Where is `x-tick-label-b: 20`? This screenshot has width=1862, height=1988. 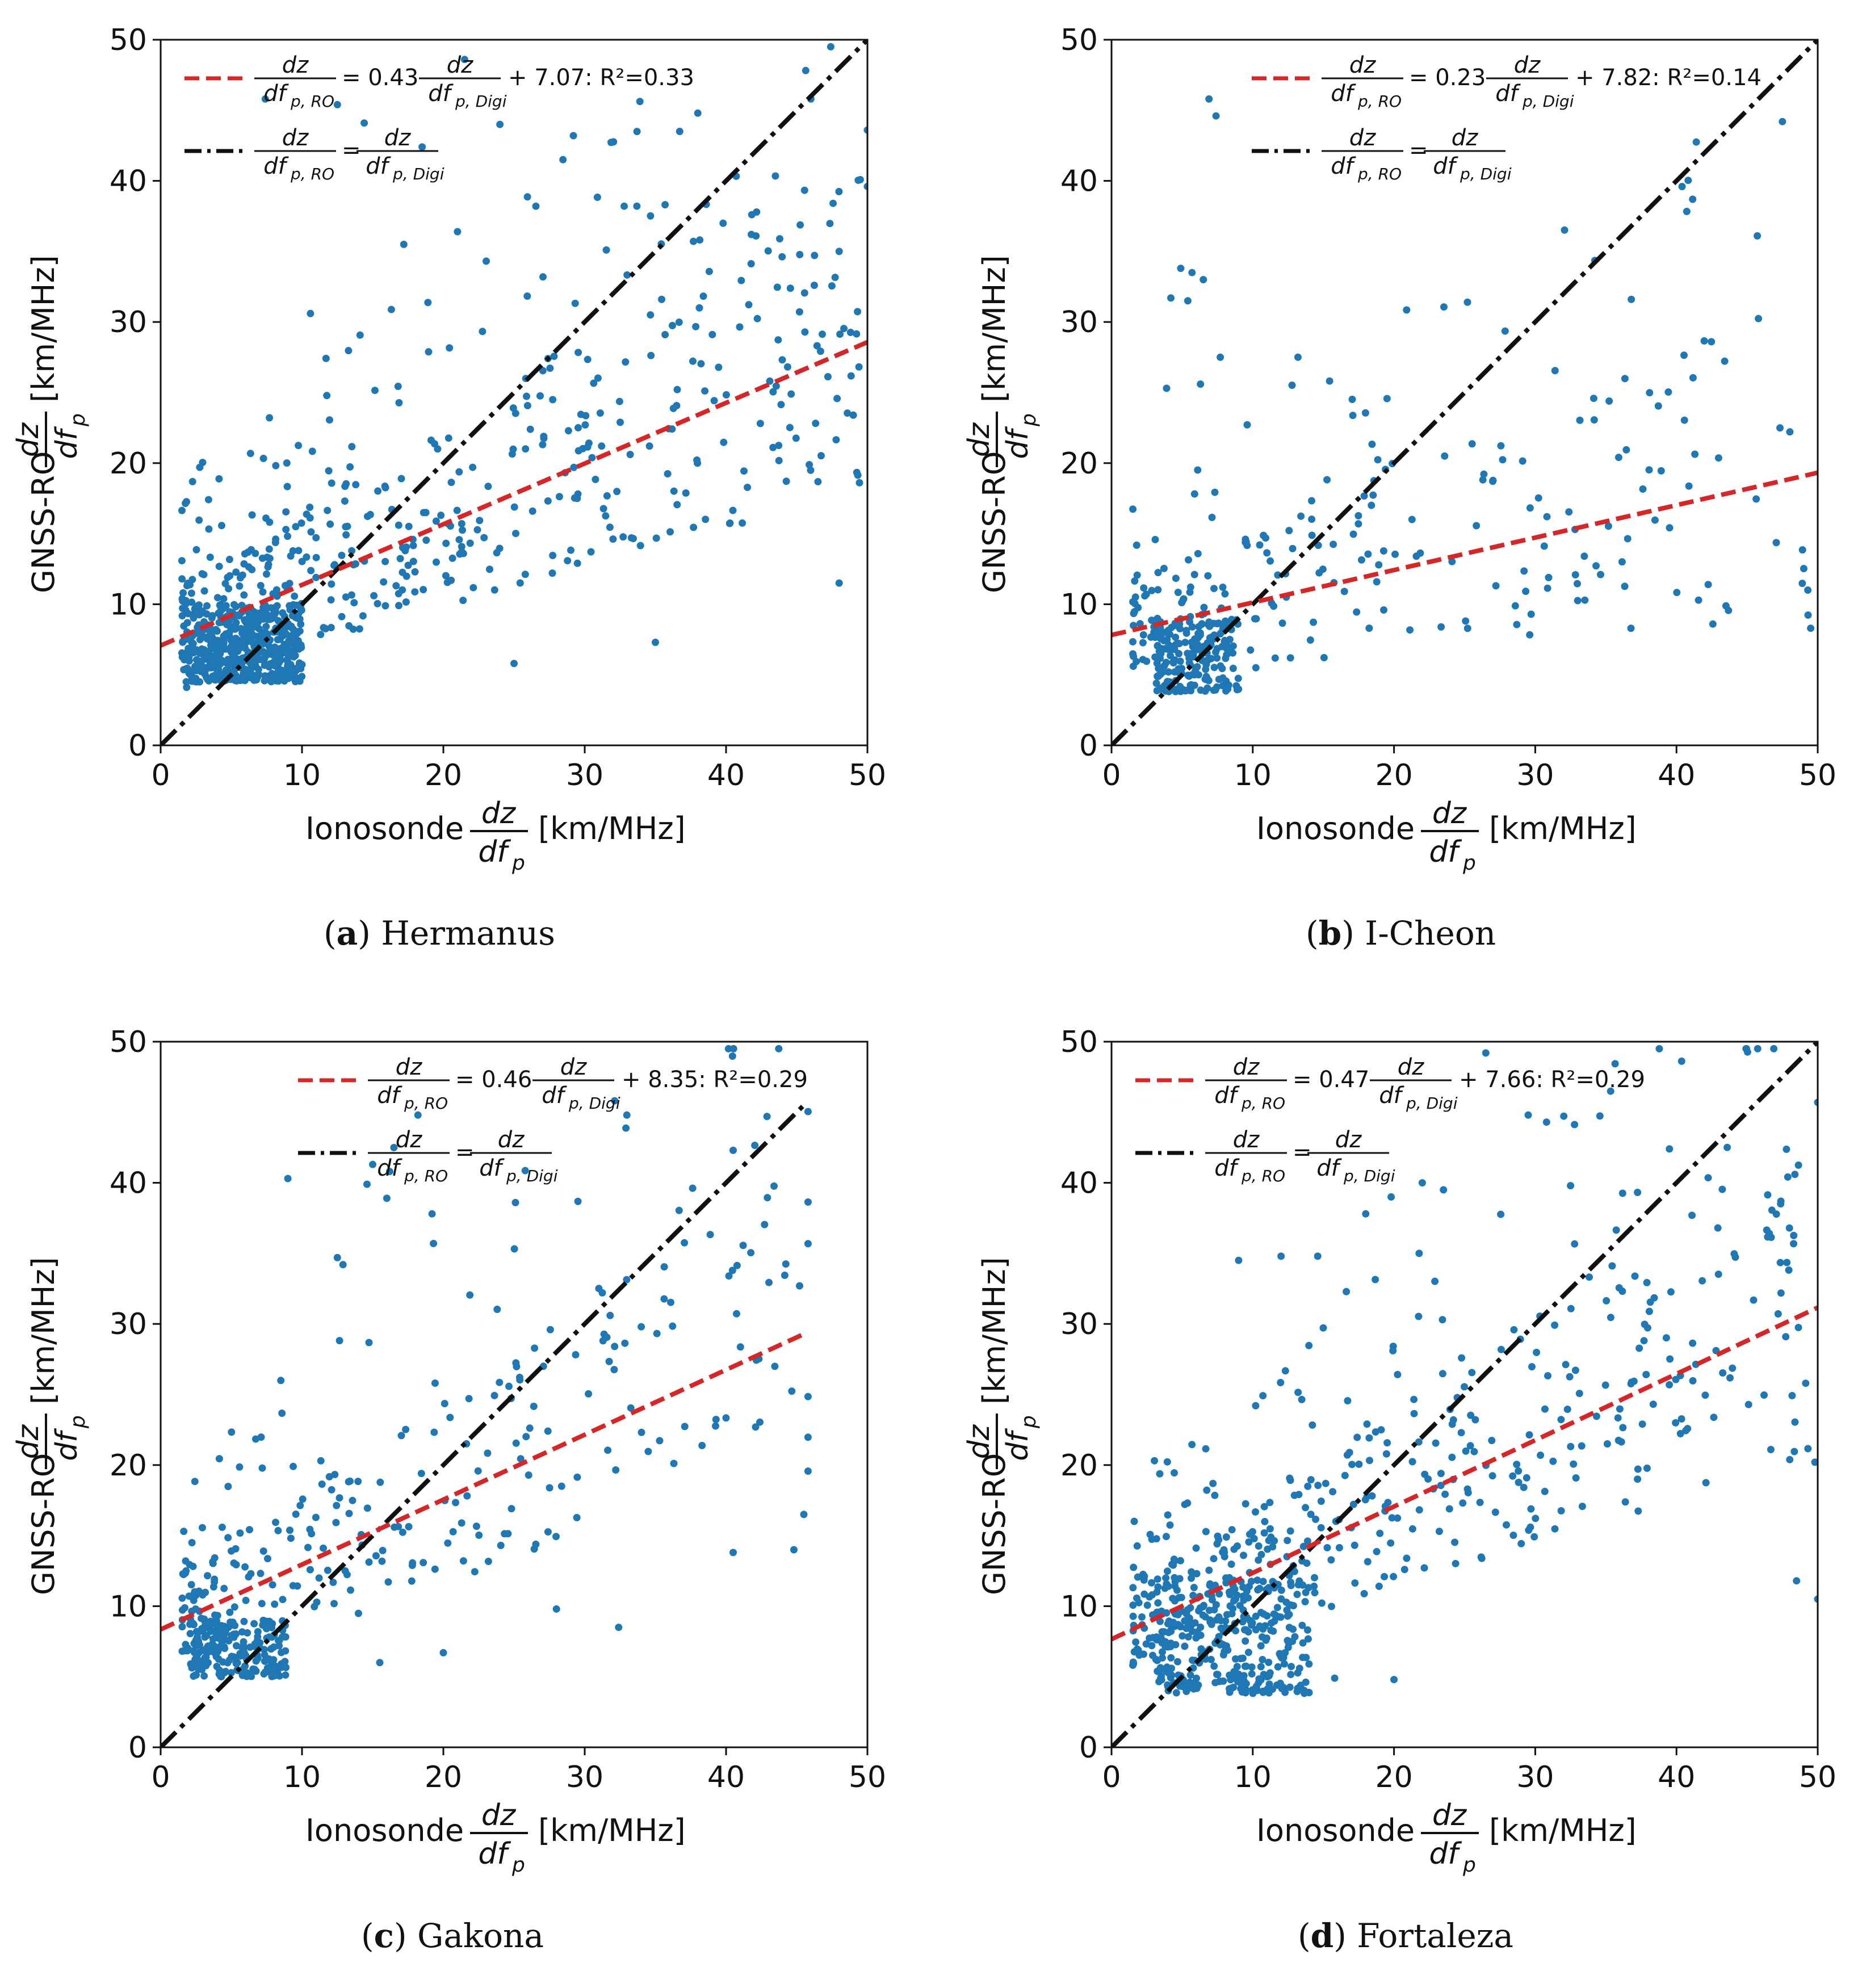
x-tick-label-b: 20 is located at coordinates (1394, 775).